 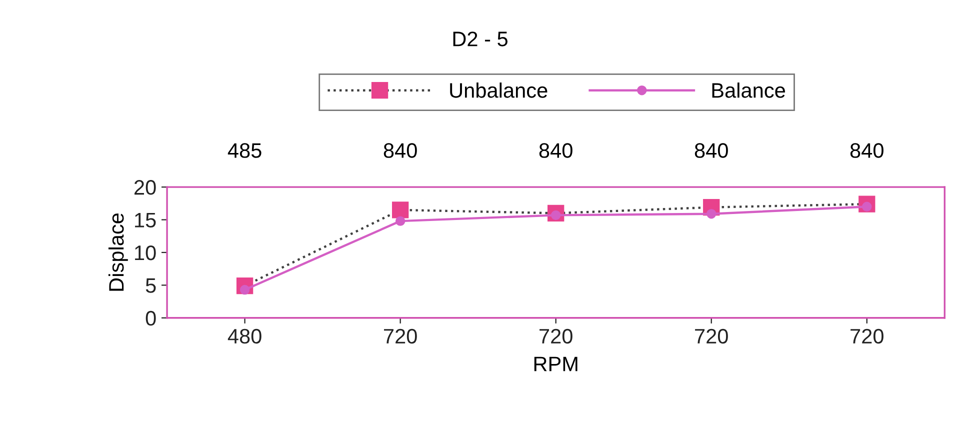 I want to click on y-tick-label: 15, so click(x=145, y=220).